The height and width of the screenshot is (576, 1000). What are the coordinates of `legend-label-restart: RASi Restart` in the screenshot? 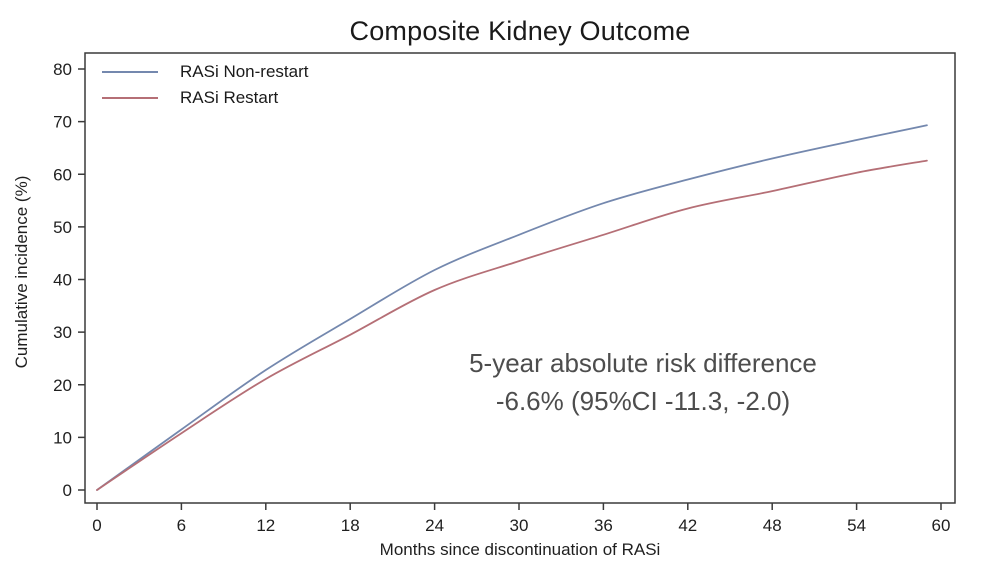 It's located at (229, 97).